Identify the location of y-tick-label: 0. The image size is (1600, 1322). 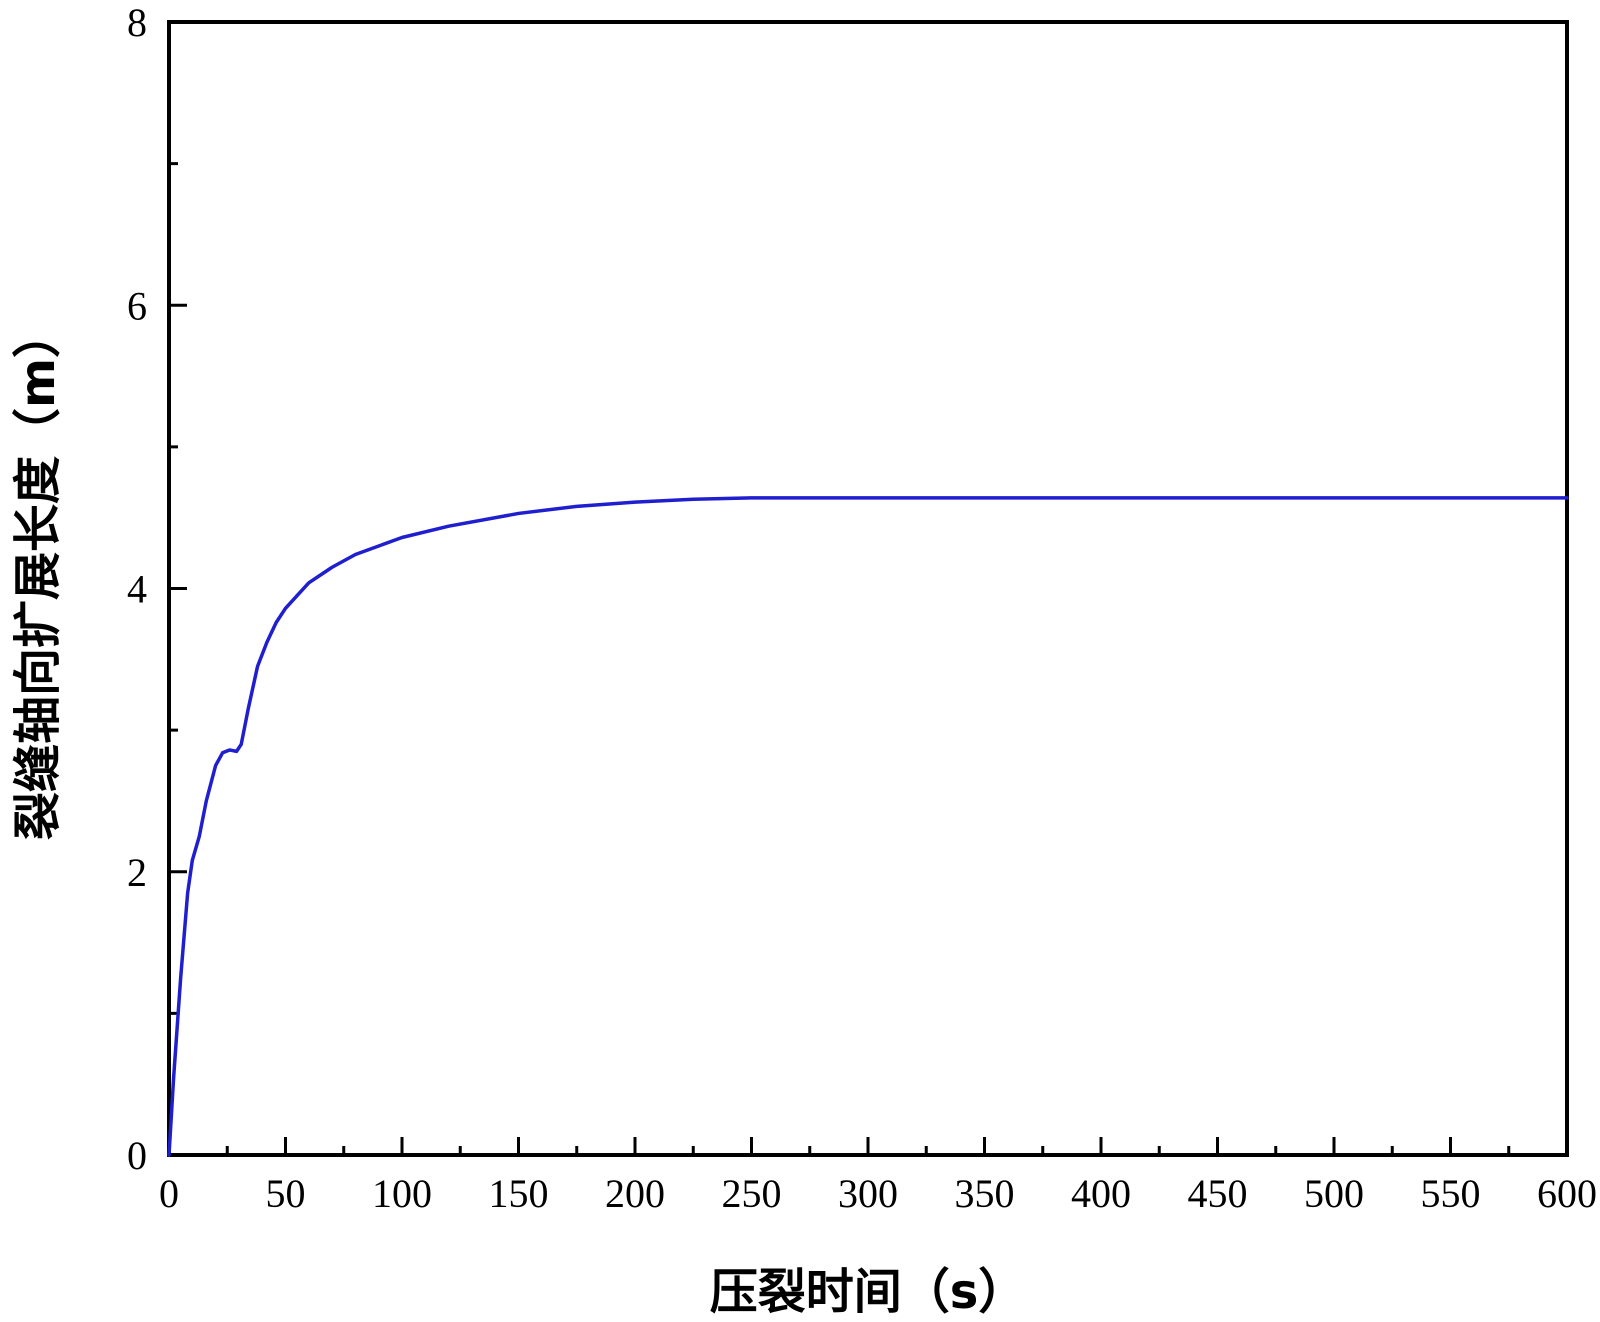
(137, 1155).